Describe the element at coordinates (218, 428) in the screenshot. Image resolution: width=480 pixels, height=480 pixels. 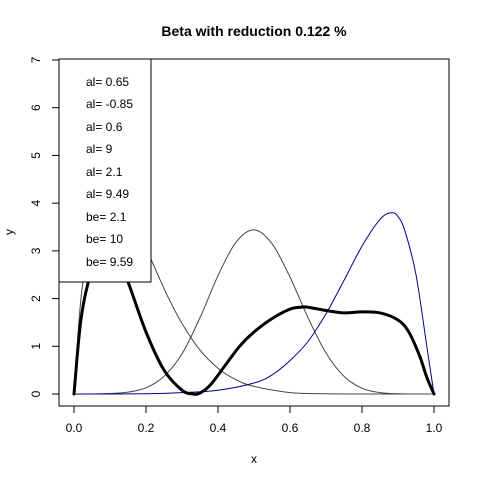
I see `x-tick-label: 0.4` at that location.